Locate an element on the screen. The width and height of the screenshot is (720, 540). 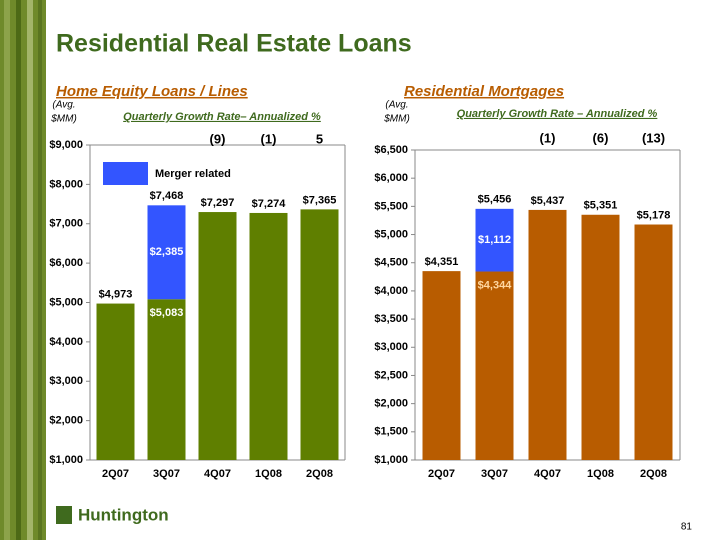
logo: Huntington is located at coordinates (112, 514).